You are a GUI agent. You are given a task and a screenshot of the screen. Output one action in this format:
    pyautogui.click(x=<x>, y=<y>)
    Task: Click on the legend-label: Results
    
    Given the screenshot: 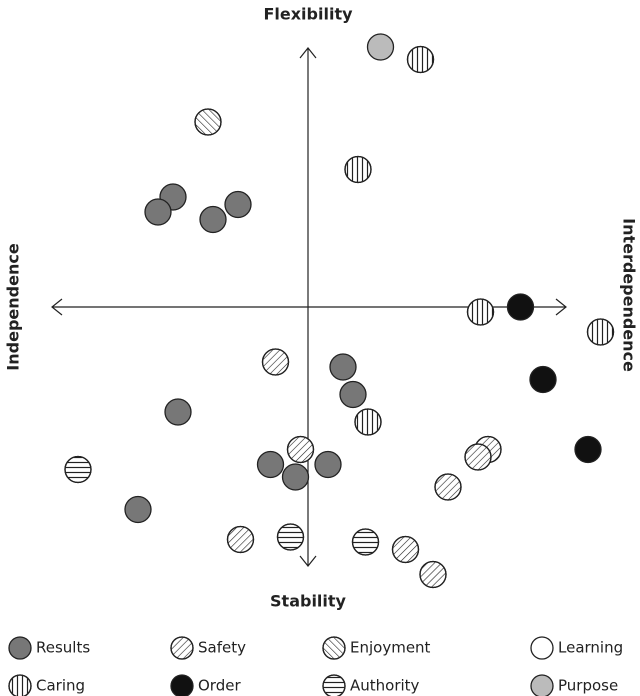 What is the action you would take?
    pyautogui.click(x=63, y=648)
    